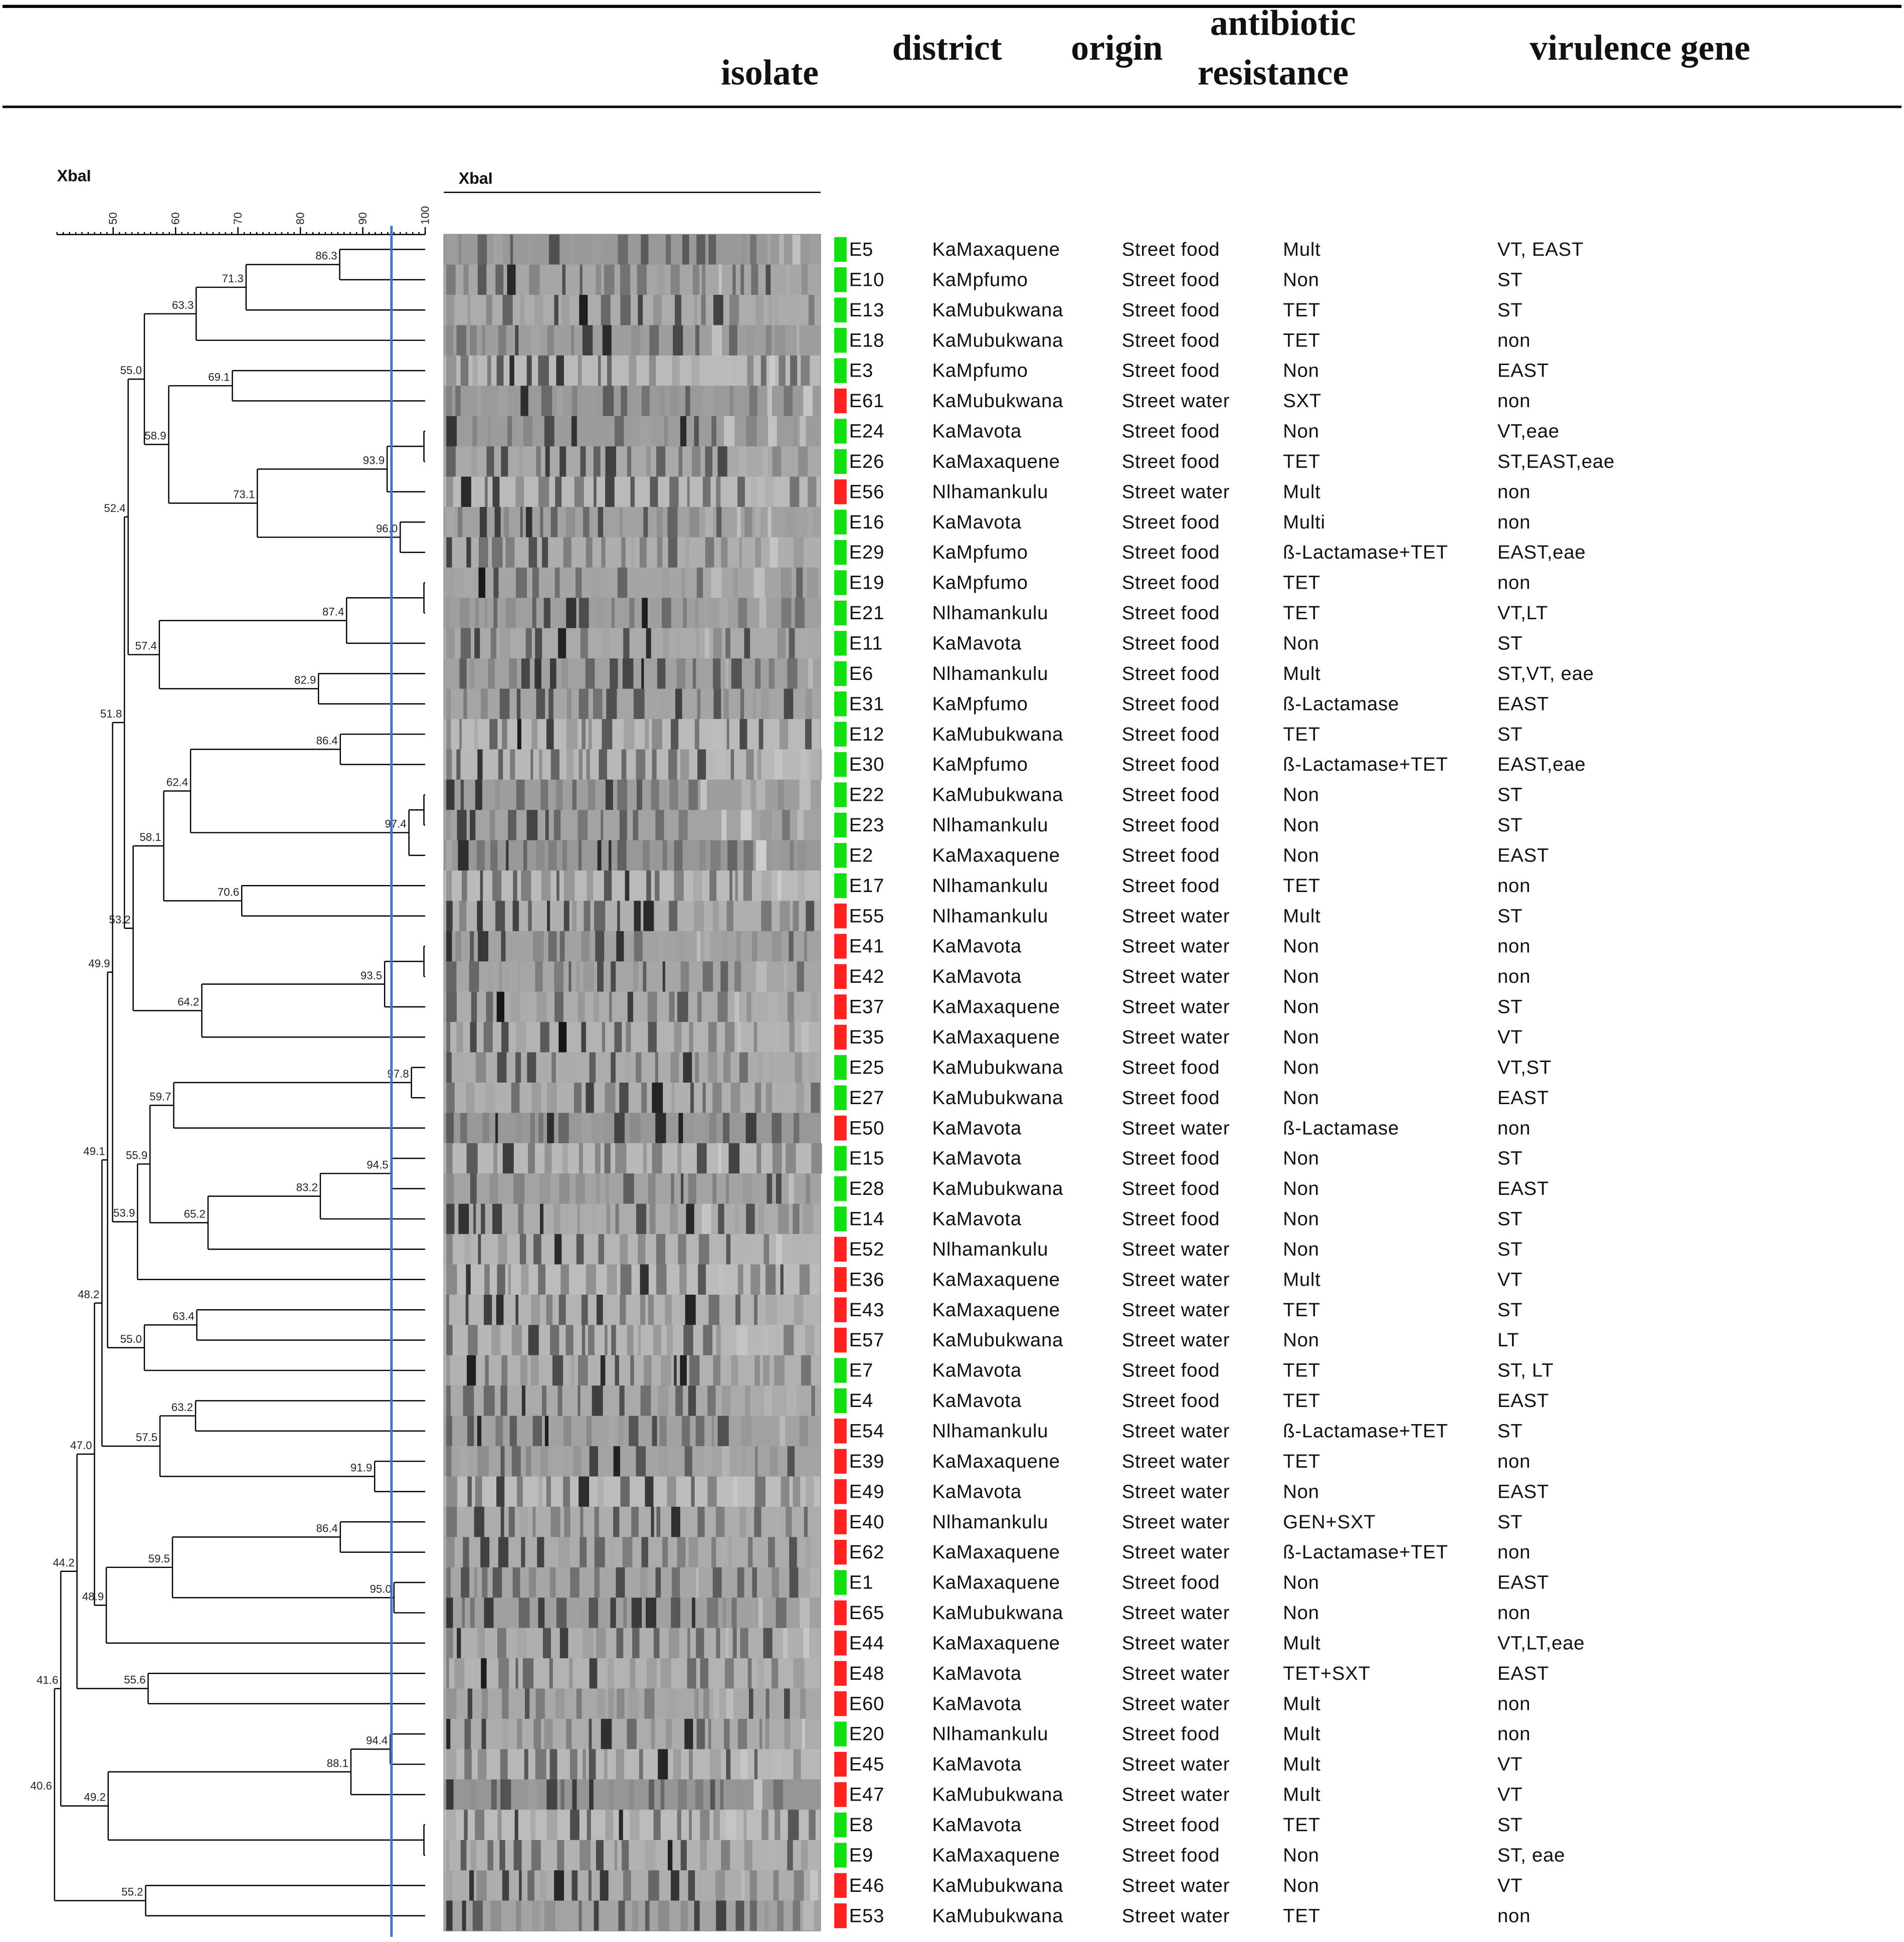 The height and width of the screenshot is (1942, 1904). What do you see at coordinates (1171, 461) in the screenshot?
I see `origin: Street food` at bounding box center [1171, 461].